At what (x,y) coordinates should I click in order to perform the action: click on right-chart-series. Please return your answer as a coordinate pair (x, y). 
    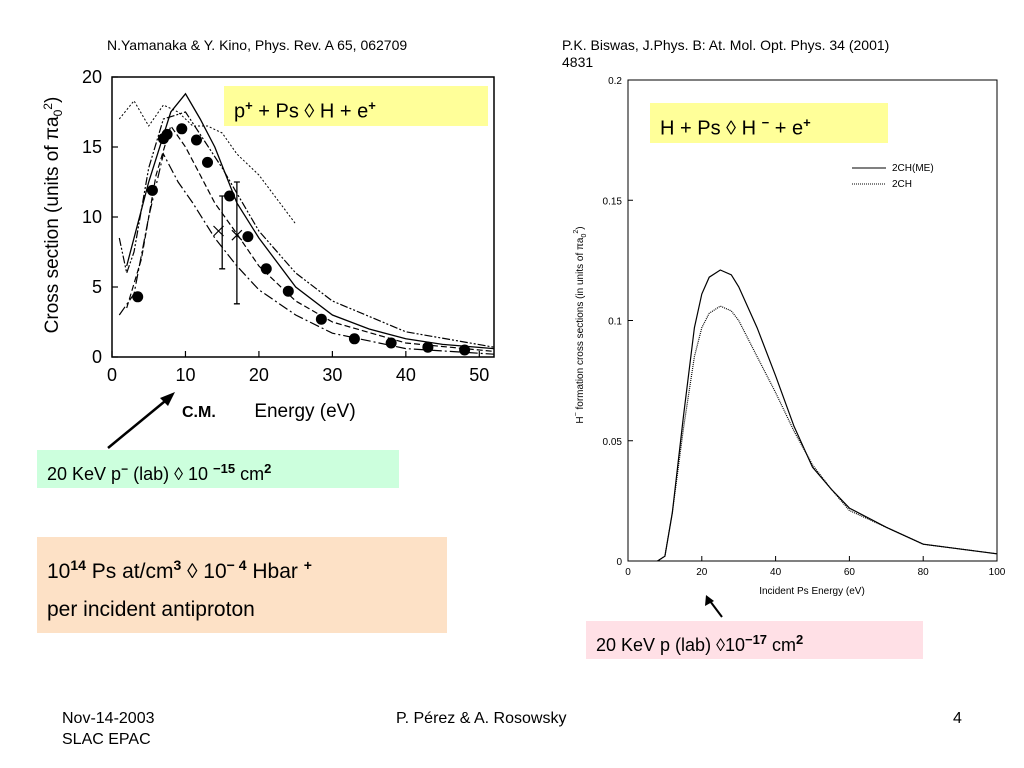
    Looking at the image, I should click on (827, 415).